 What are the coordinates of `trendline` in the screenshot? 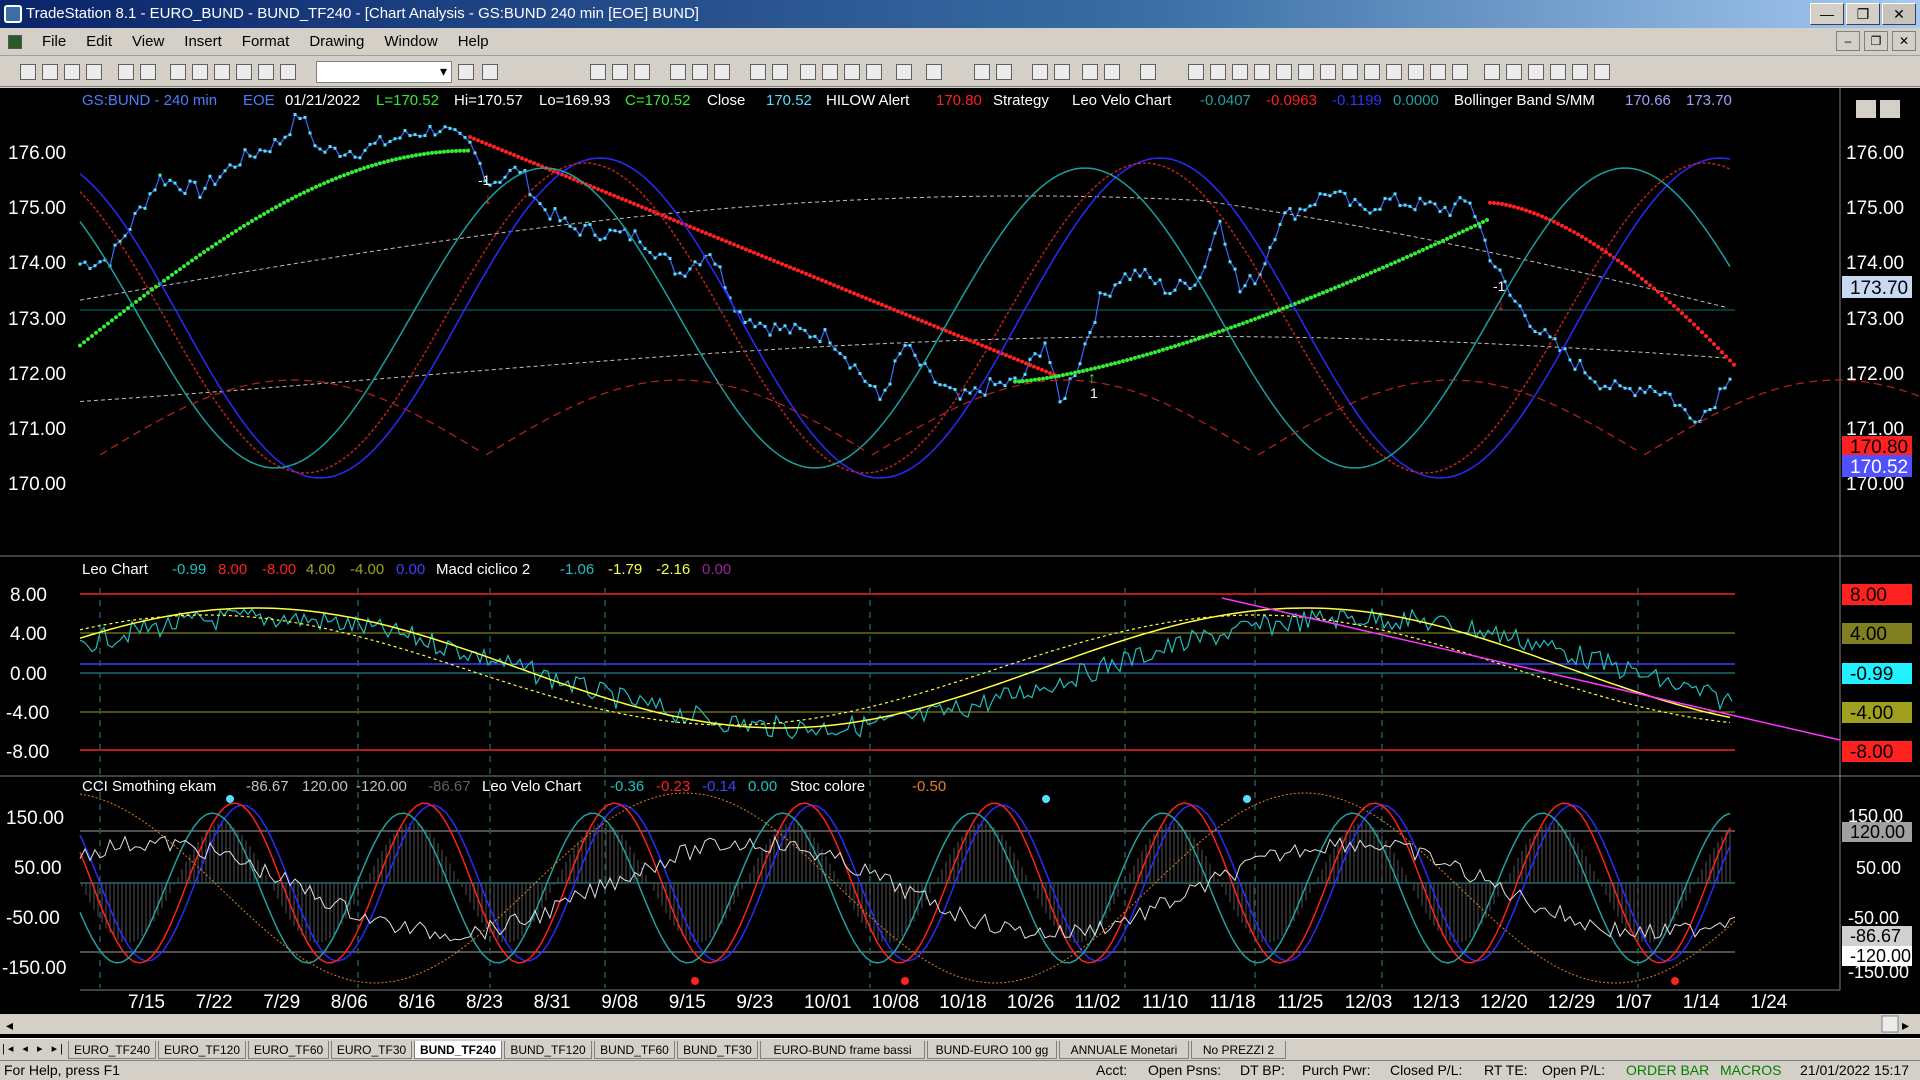 It's located at (1531, 669).